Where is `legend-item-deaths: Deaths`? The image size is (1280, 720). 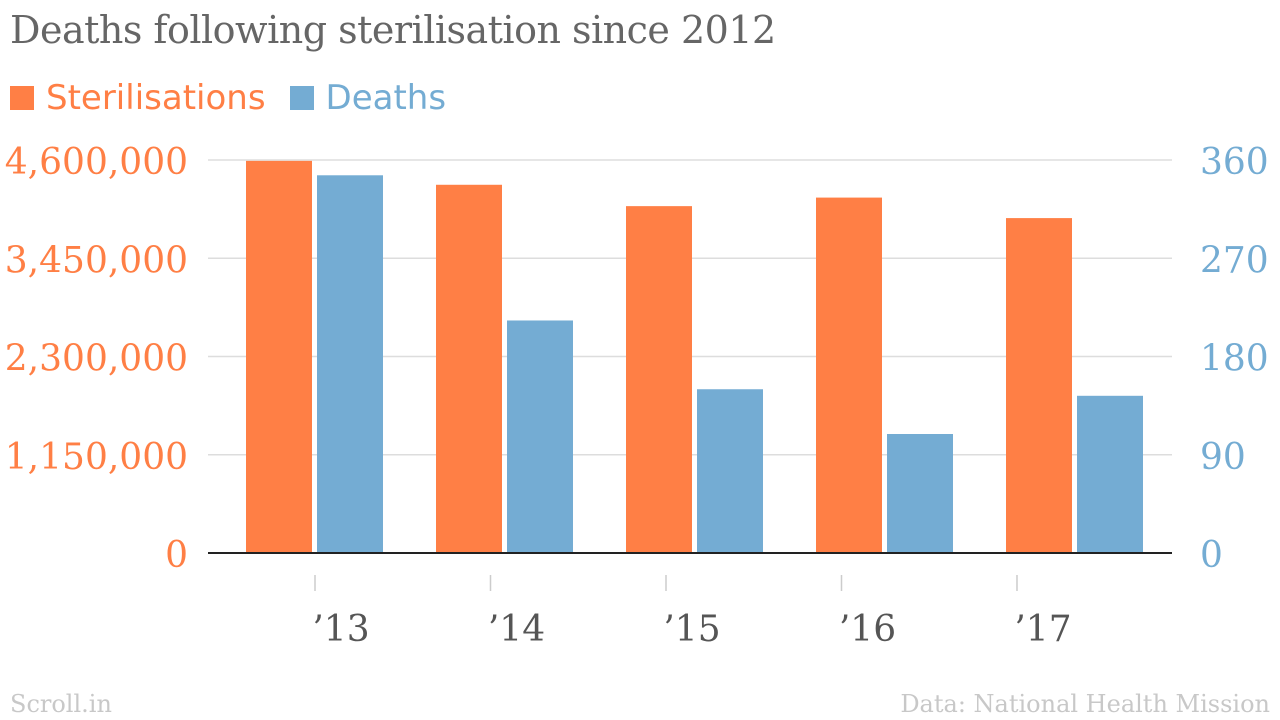
legend-item-deaths: Deaths is located at coordinates (368, 98).